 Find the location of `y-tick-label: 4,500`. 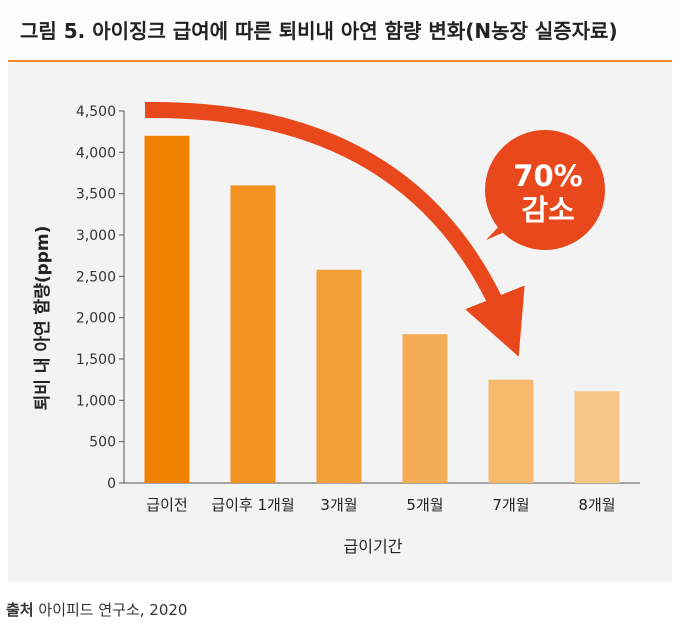

y-tick-label: 4,500 is located at coordinates (96, 112).